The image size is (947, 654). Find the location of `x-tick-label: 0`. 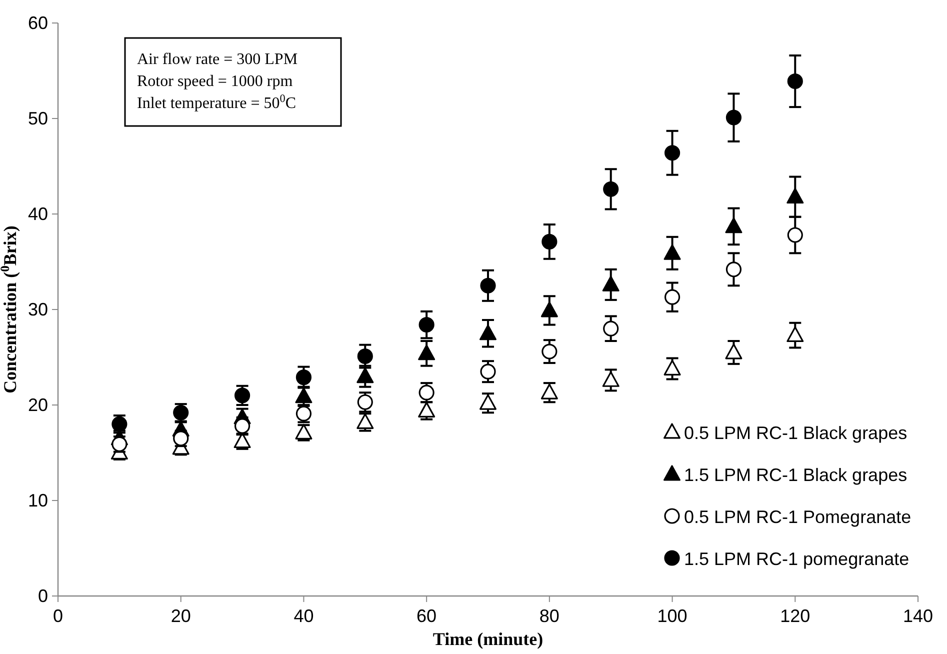

x-tick-label: 0 is located at coordinates (58, 616).